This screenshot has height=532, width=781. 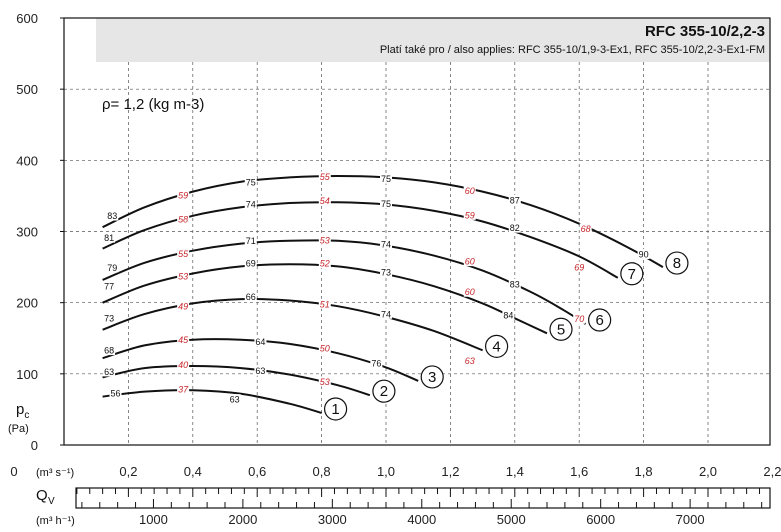 I want to click on efficiency-label: 63, so click(x=109, y=372).